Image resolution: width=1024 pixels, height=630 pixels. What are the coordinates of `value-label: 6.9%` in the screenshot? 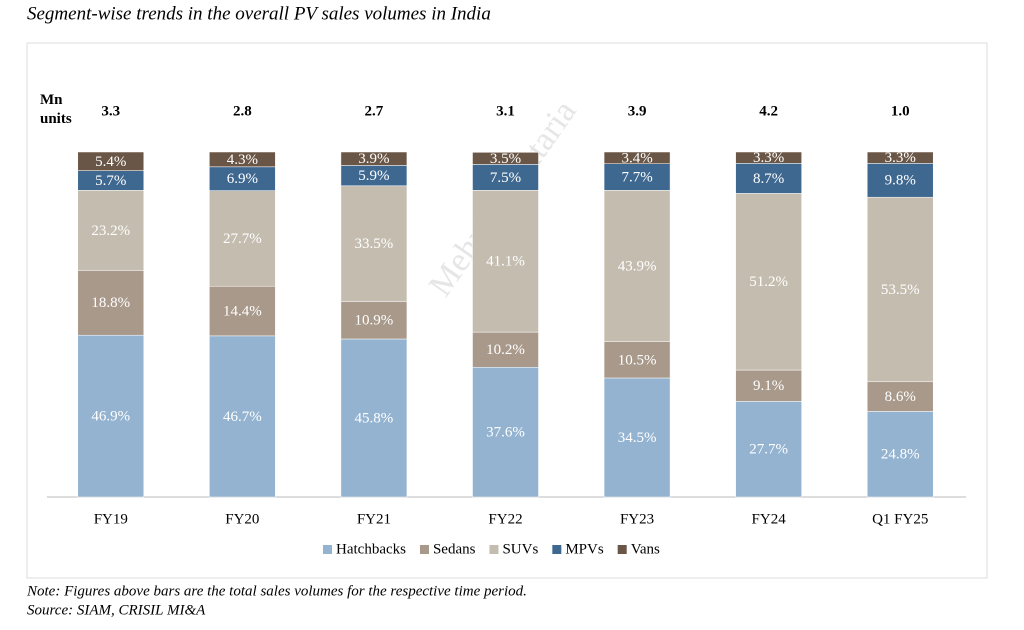 It's located at (242, 179).